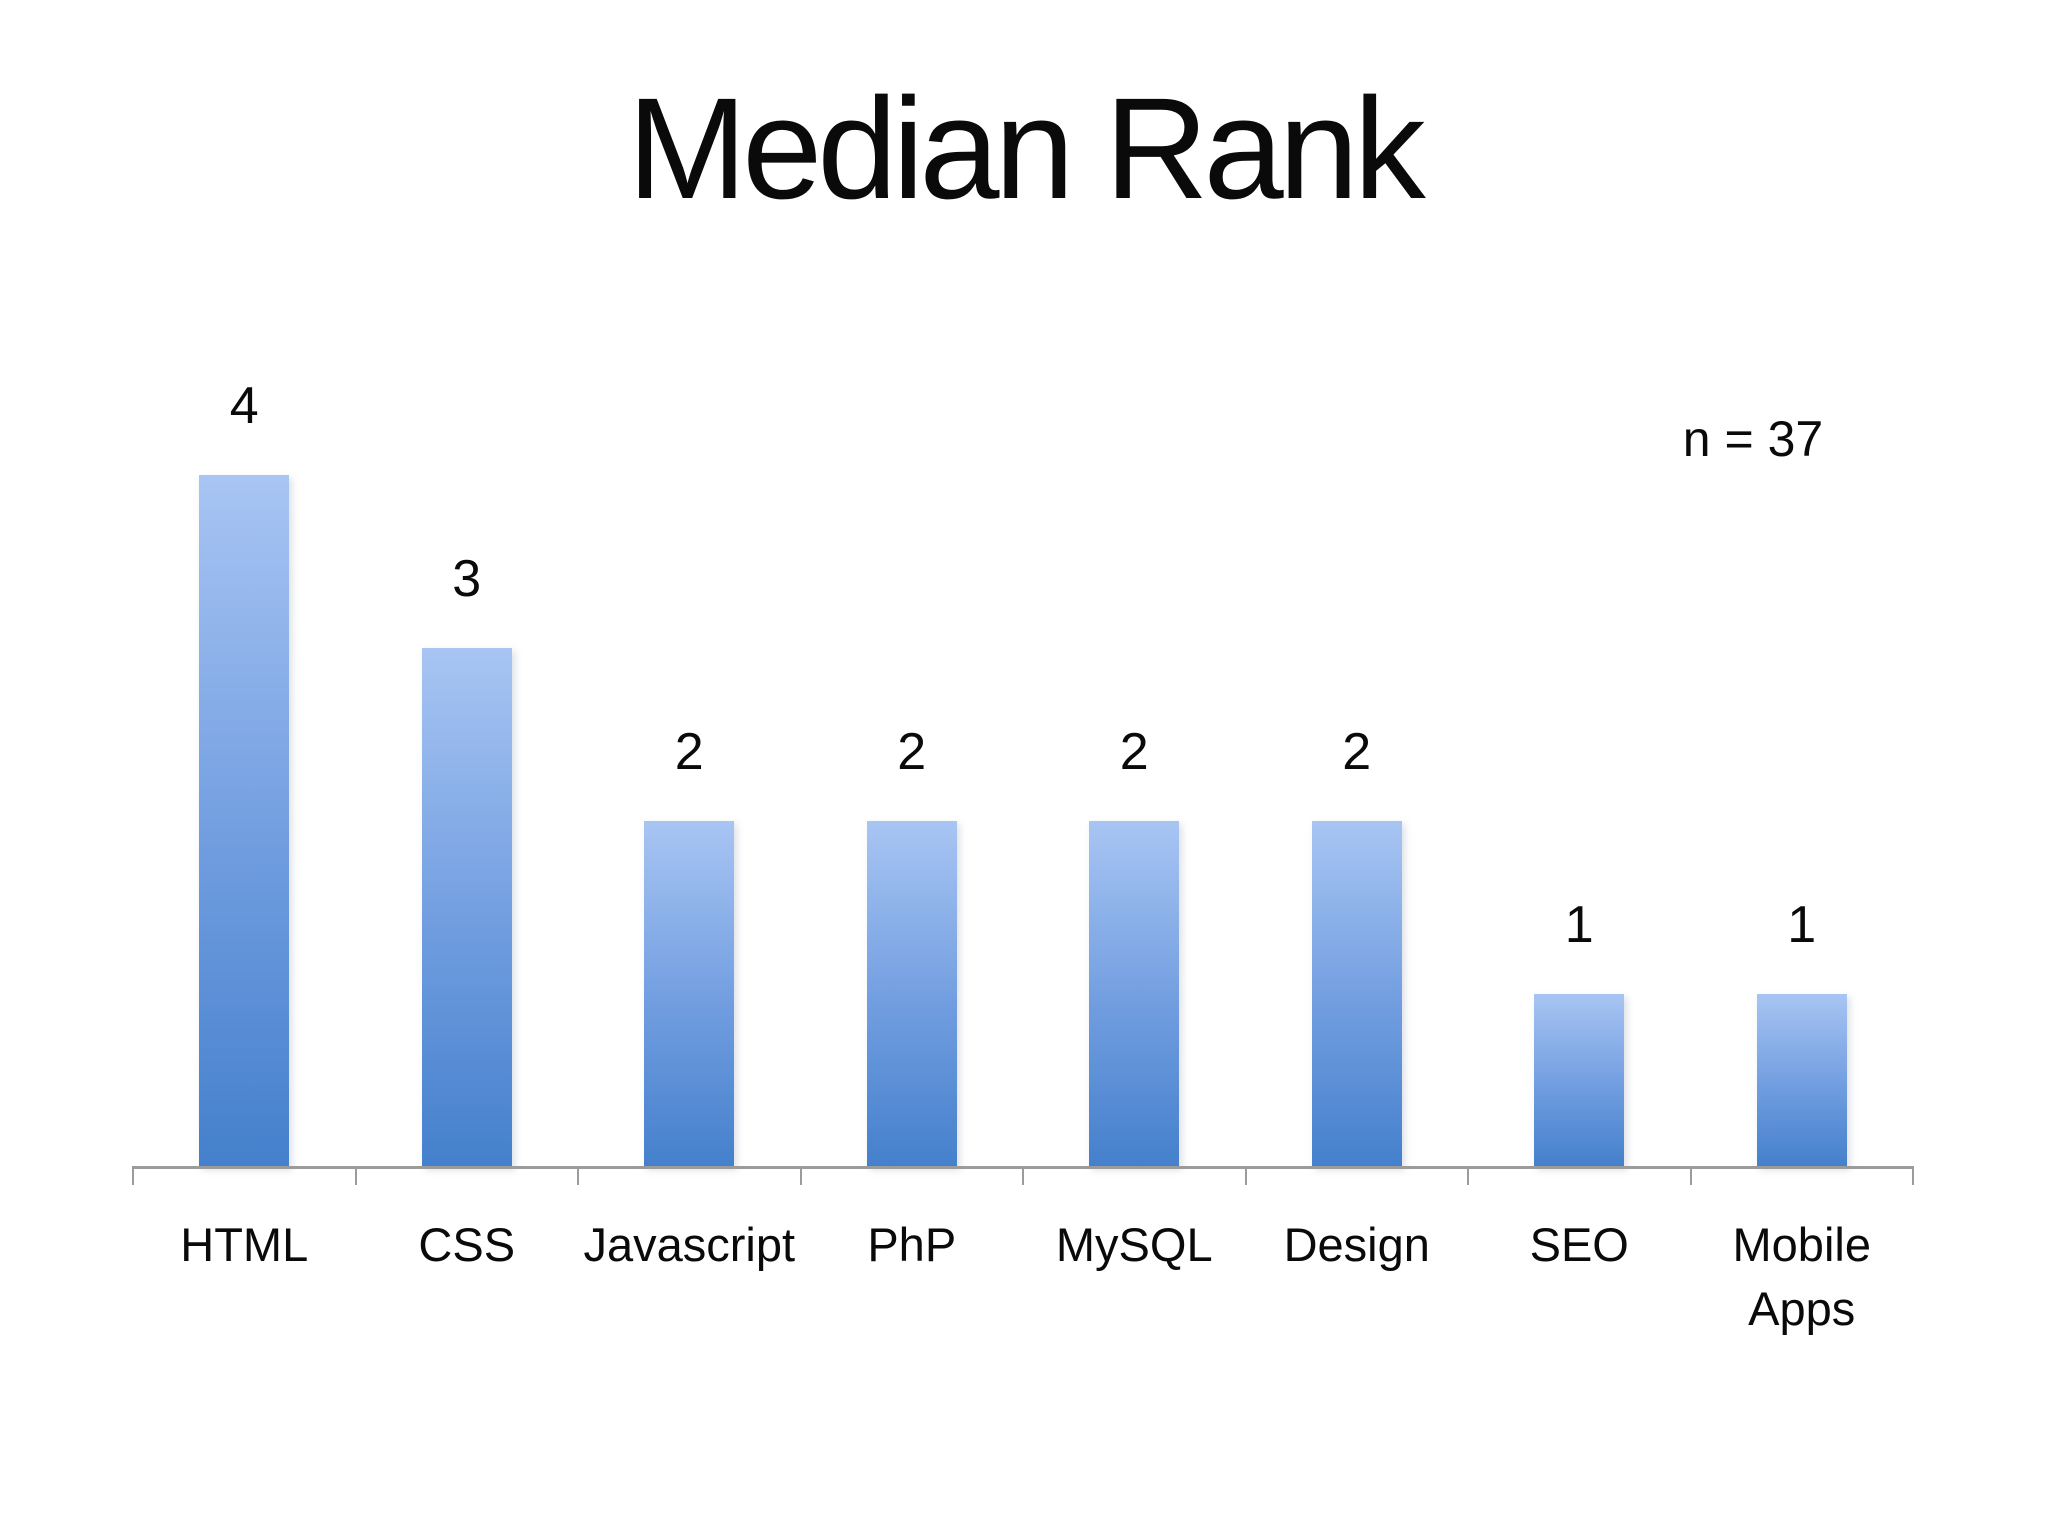  Describe the element at coordinates (1753, 439) in the screenshot. I see `sample-size-annotation: n = 37` at that location.